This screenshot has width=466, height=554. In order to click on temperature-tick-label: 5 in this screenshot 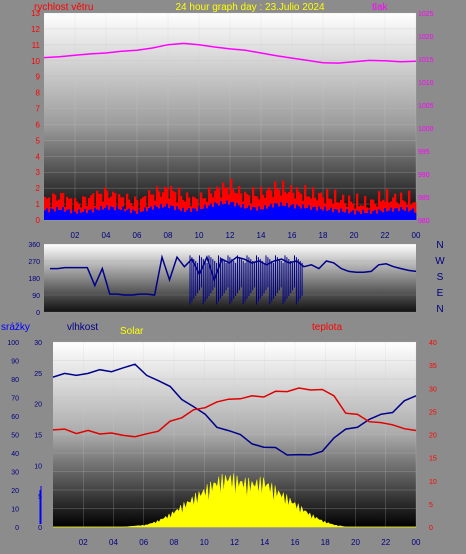, I will do `click(431, 505)`.